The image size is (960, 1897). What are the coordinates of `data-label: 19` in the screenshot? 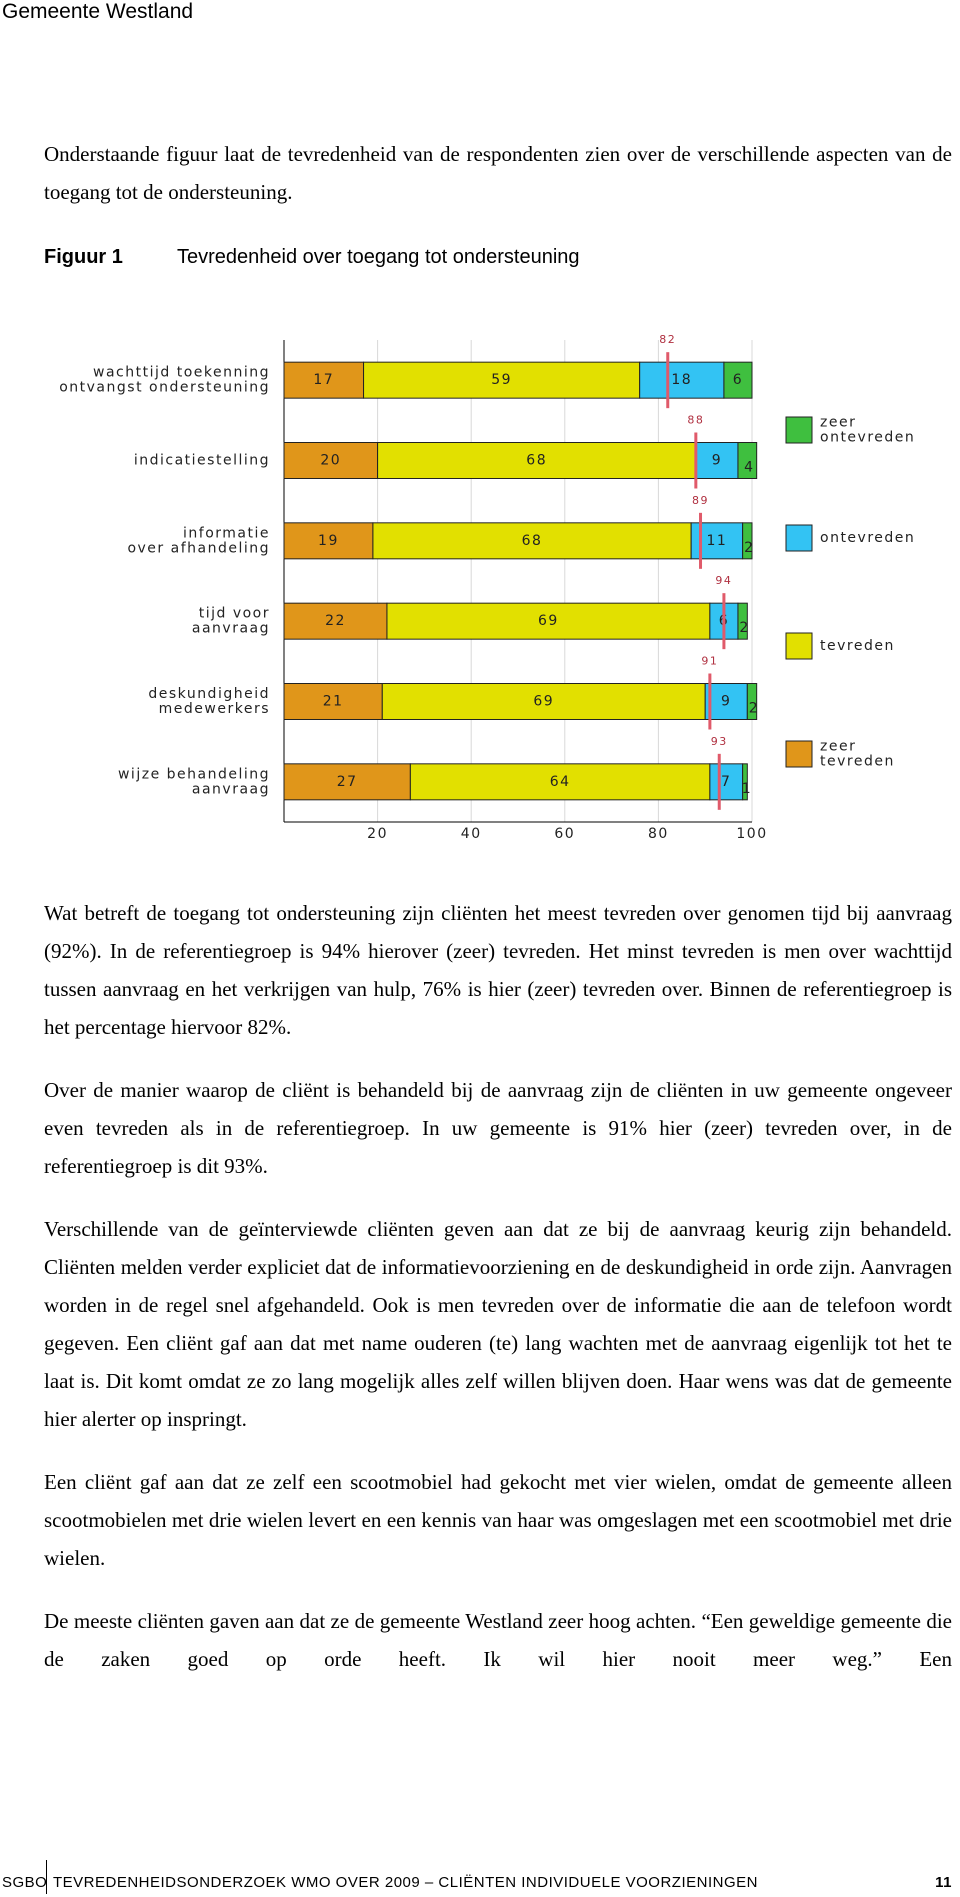 It's located at (328, 541).